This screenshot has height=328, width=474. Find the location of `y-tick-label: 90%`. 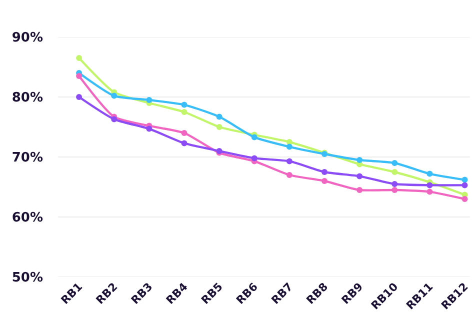

y-tick-label: 90% is located at coordinates (27, 38).